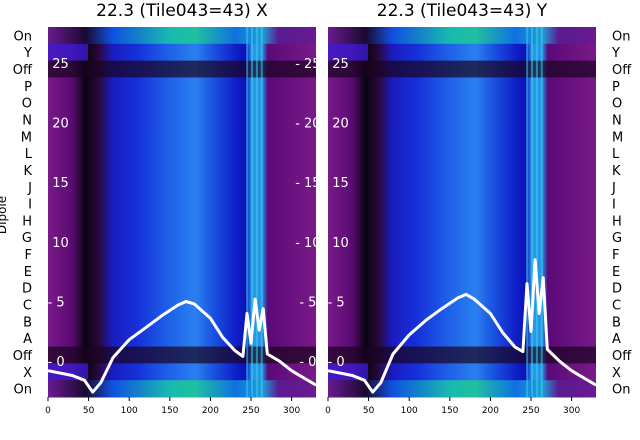  I want to click on x-tick-label: 50, so click(369, 411).